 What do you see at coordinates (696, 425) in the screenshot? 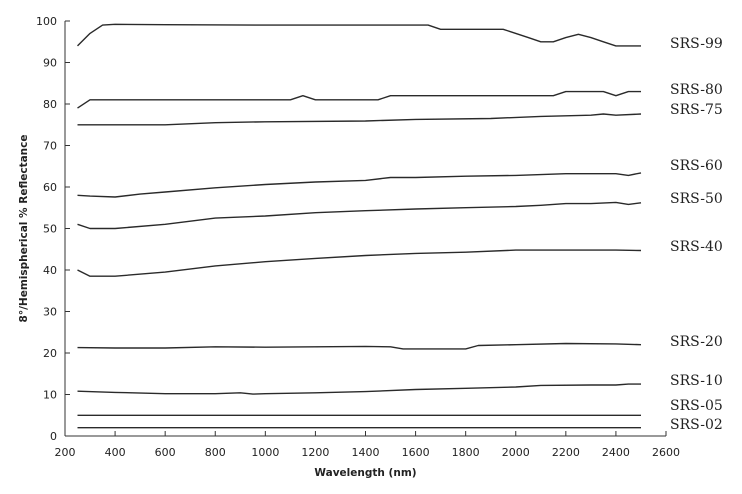
I see `series-label-srs-02: SRS-02` at bounding box center [696, 425].